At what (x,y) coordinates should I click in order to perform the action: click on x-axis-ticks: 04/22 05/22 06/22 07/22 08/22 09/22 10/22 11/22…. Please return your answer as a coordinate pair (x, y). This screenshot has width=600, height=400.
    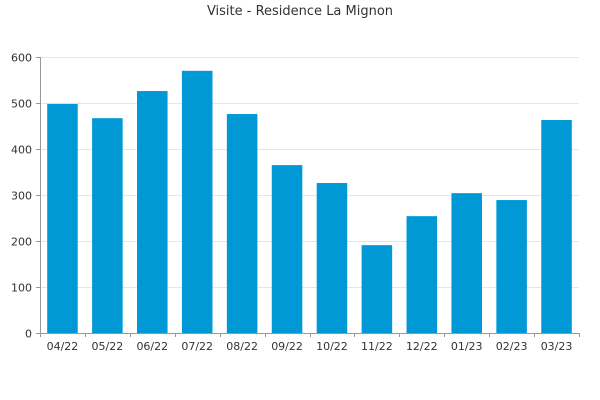
    Looking at the image, I should click on (310, 343).